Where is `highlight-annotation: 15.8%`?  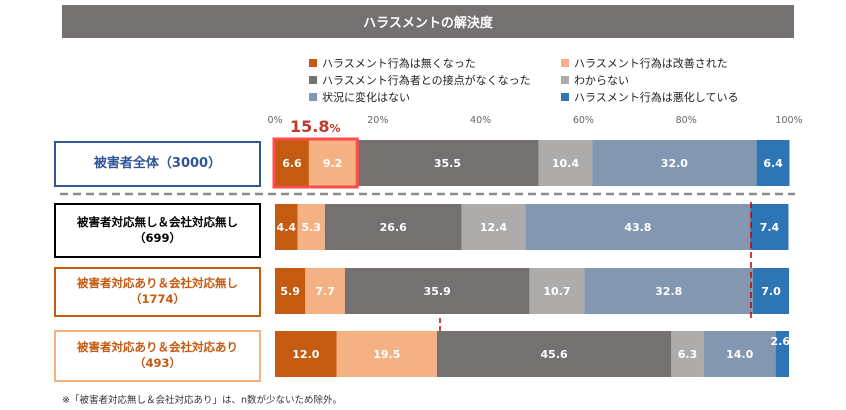
highlight-annotation: 15.8% is located at coordinates (315, 126).